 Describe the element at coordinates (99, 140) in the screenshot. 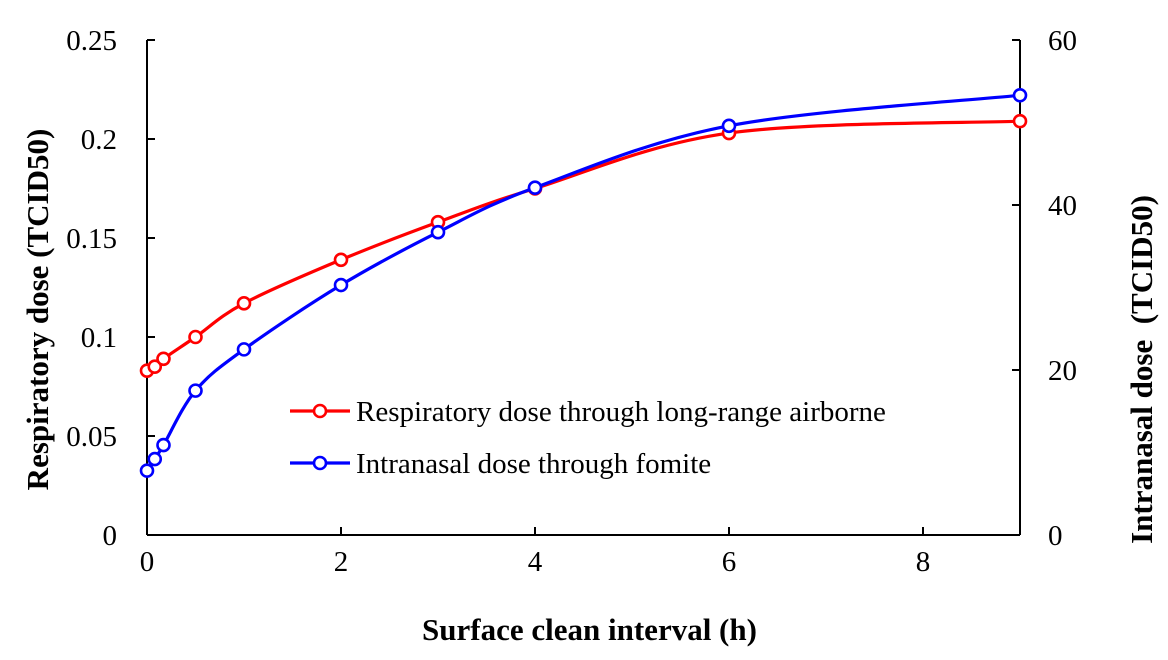

I see `left-y-tick-label: 0.2` at that location.